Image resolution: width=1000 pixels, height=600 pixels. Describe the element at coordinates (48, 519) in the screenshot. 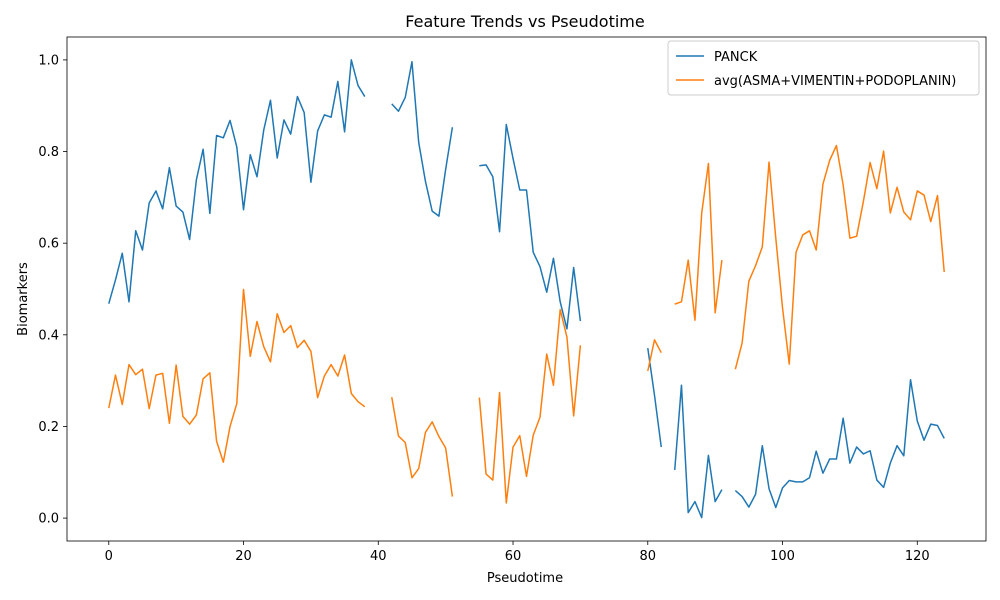

I see `y-tick-label: 0.0` at that location.